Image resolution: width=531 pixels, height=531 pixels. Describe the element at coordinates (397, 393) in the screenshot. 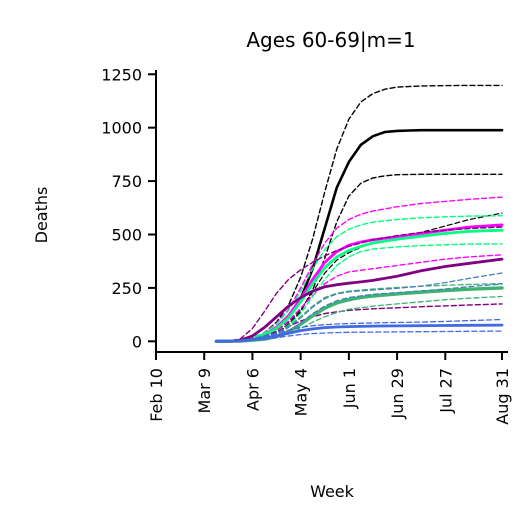

I see `x-tick-label-5: Jun 29` at that location.